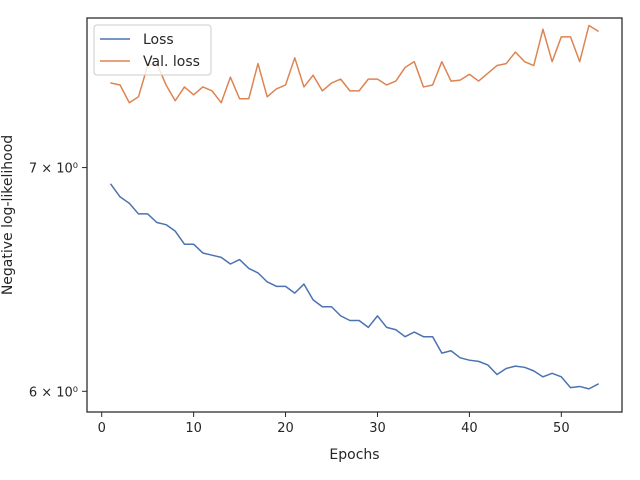  I want to click on x-tick-label: 40, so click(469, 428).